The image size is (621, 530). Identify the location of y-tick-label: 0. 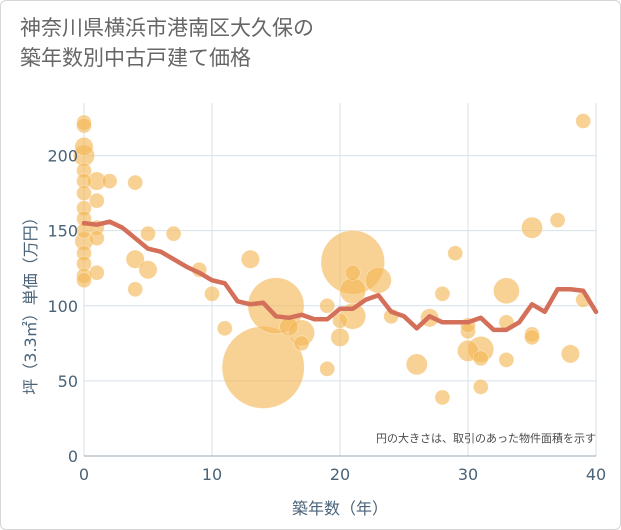
(73, 456).